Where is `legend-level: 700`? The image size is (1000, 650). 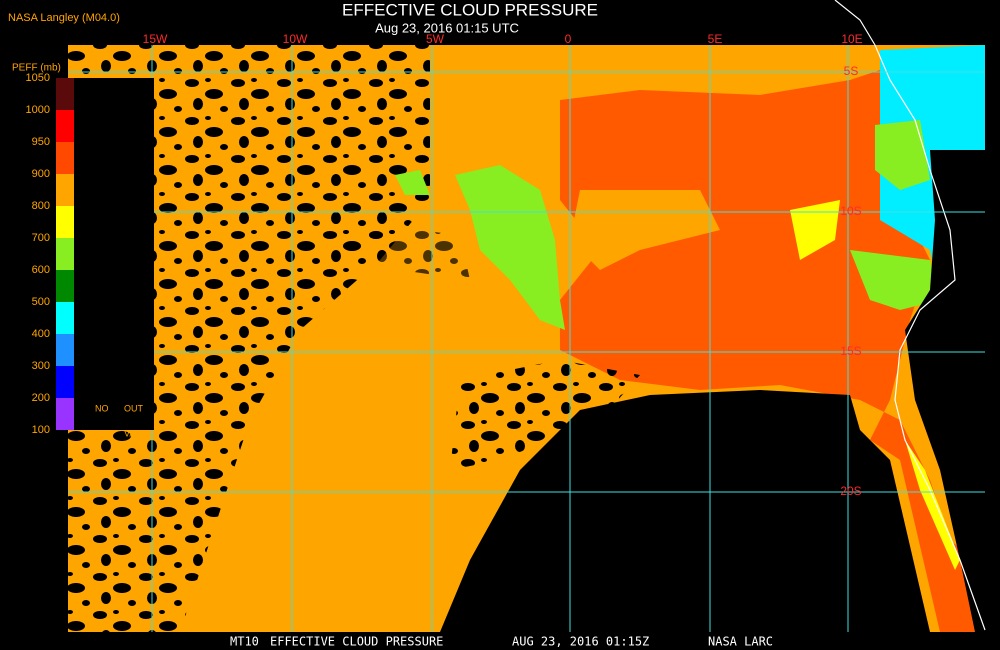 legend-level: 700 is located at coordinates (41, 238).